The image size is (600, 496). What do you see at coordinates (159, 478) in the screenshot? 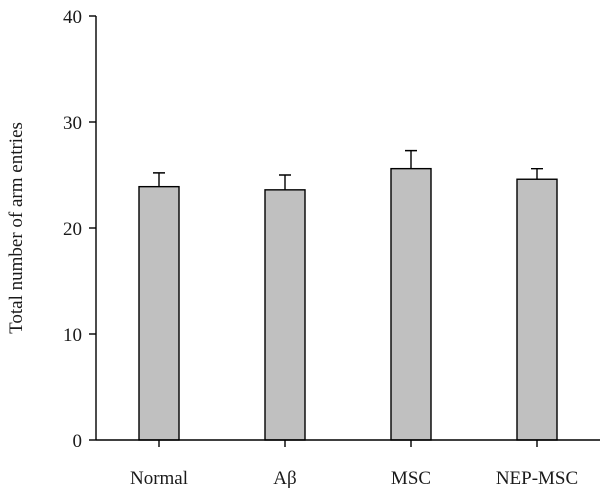
I see `x-category-label: Normal` at bounding box center [159, 478].